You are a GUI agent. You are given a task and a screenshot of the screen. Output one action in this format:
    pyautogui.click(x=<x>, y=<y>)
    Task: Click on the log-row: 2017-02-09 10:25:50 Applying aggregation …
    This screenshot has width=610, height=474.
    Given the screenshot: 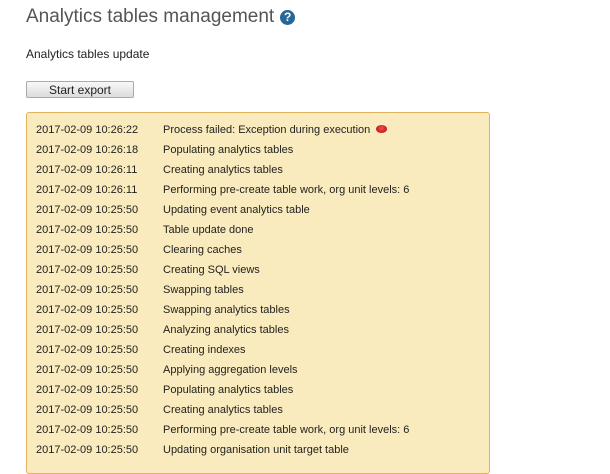 What is the action you would take?
    pyautogui.click(x=167, y=370)
    